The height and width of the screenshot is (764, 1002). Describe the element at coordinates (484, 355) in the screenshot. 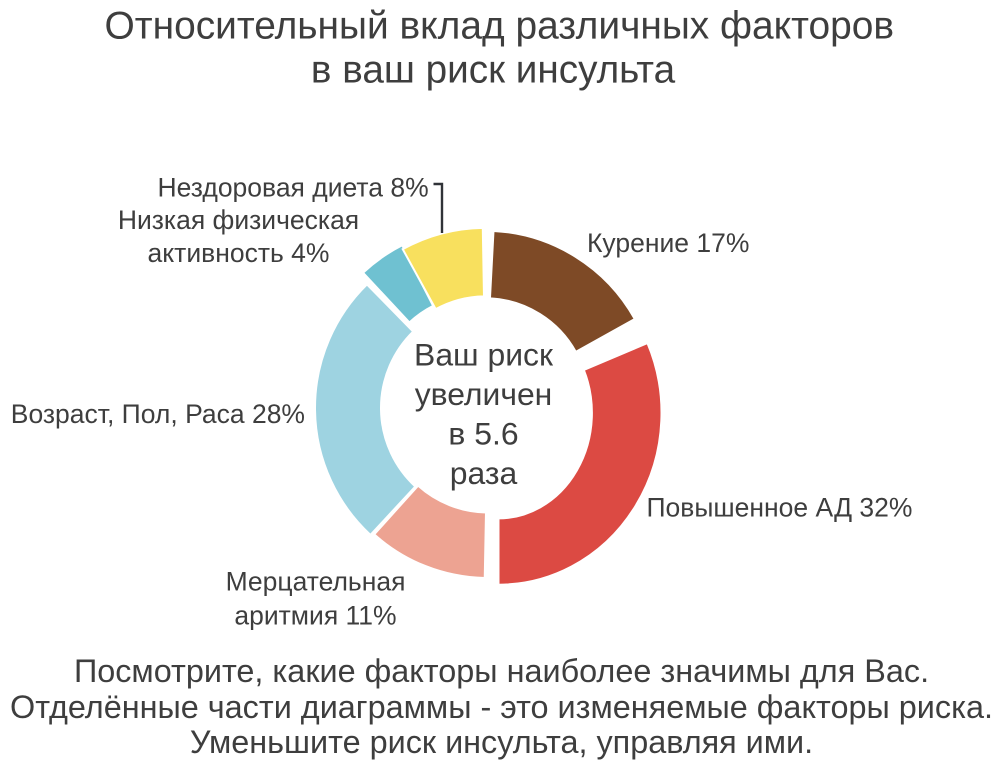

I see `svg-text: Ваш риск` at that location.